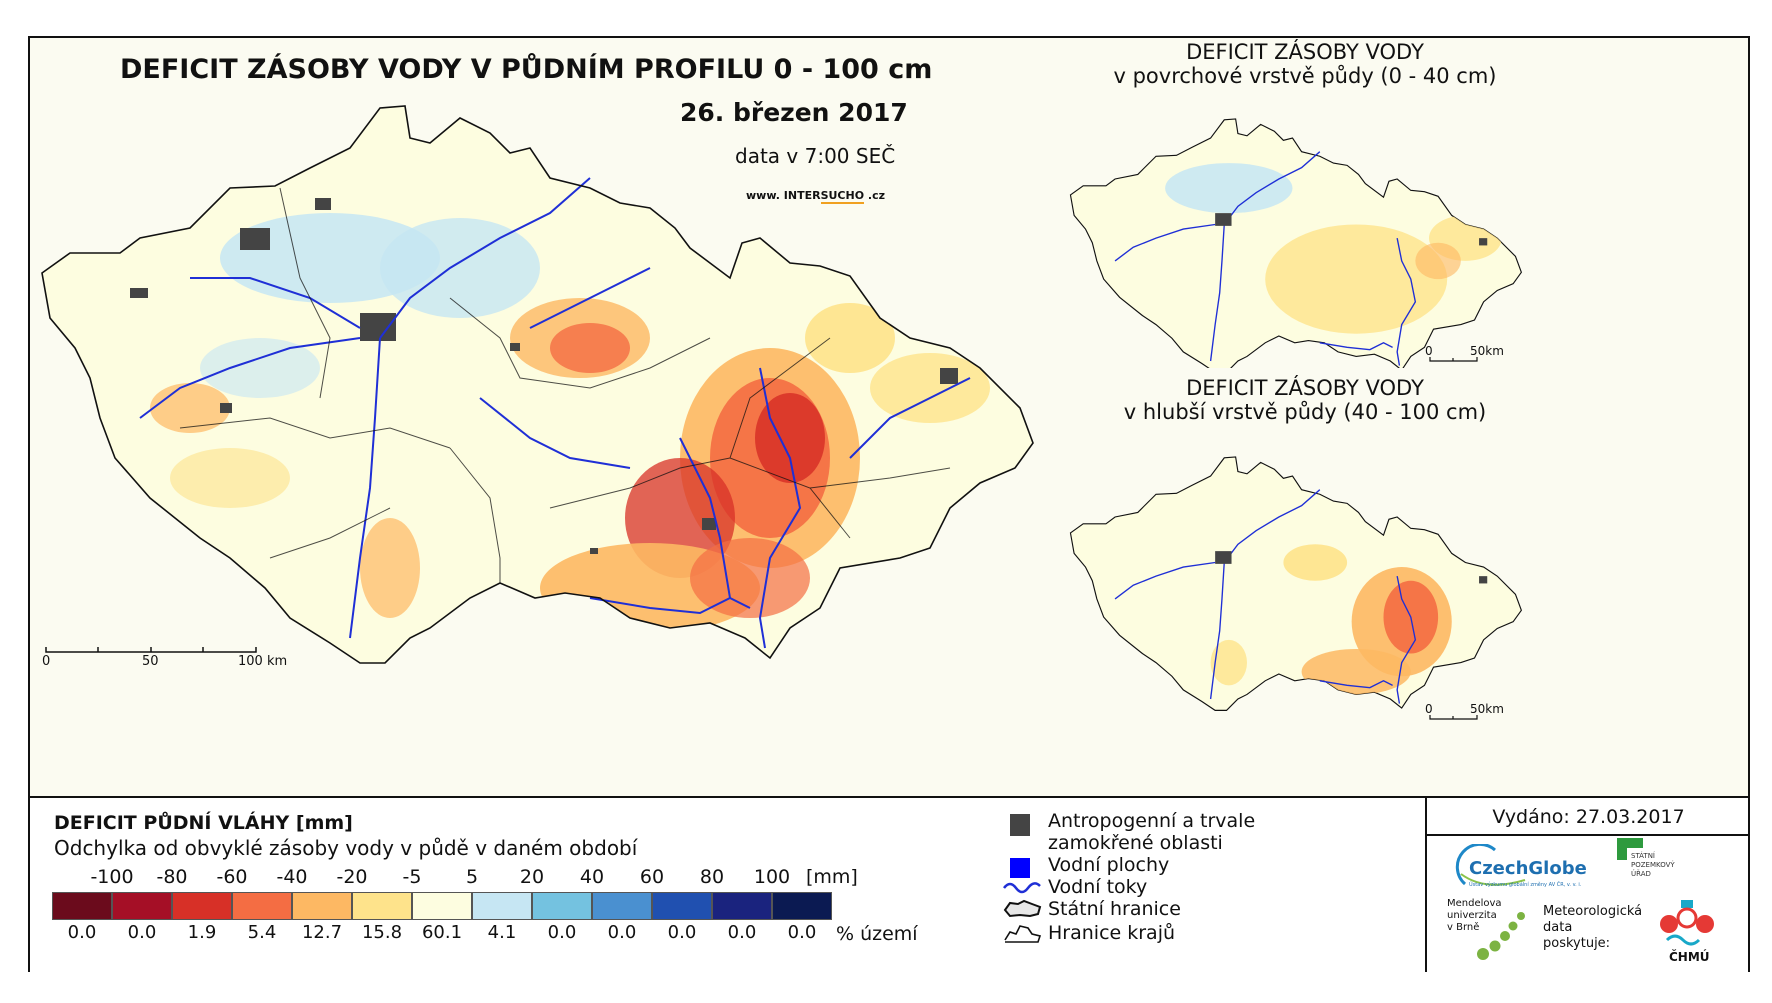  Describe the element at coordinates (1429, 351) in the screenshot. I see `inset-top-scale-0: 0` at that location.